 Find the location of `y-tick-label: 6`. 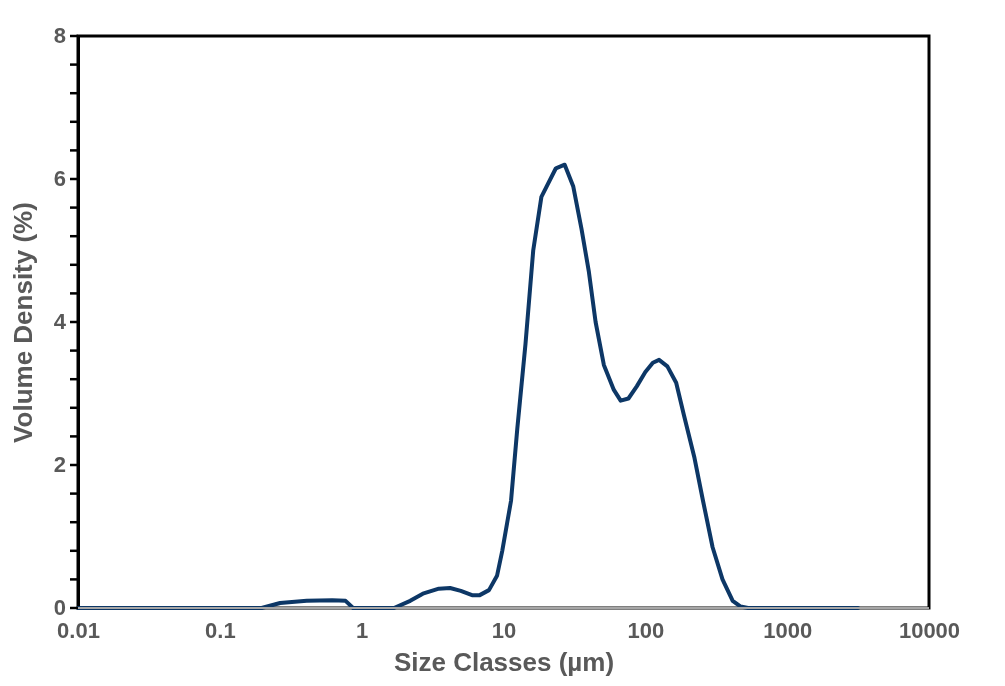

y-tick-label: 6 is located at coordinates (59, 178).